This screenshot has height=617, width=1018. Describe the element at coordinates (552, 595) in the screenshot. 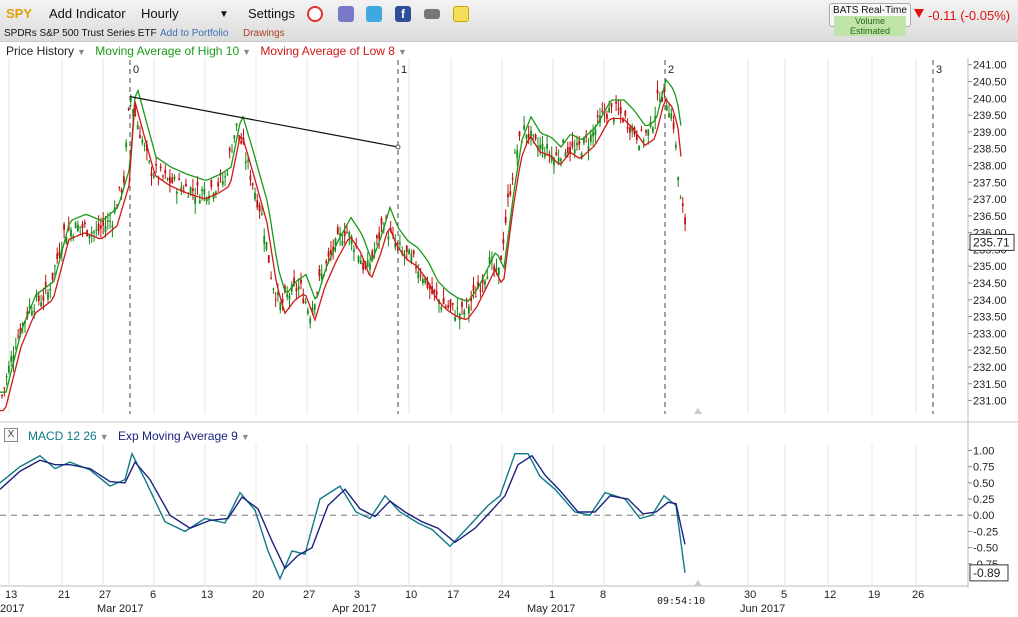

I see `x-day-label: 1` at that location.